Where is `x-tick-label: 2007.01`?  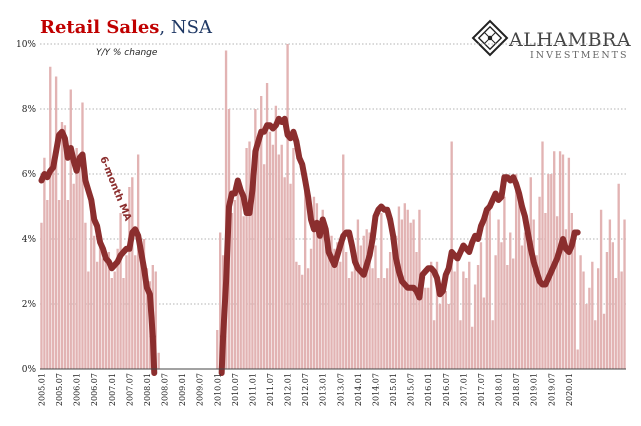
x-tick-label: 2007.01 is located at coordinates (112, 389).